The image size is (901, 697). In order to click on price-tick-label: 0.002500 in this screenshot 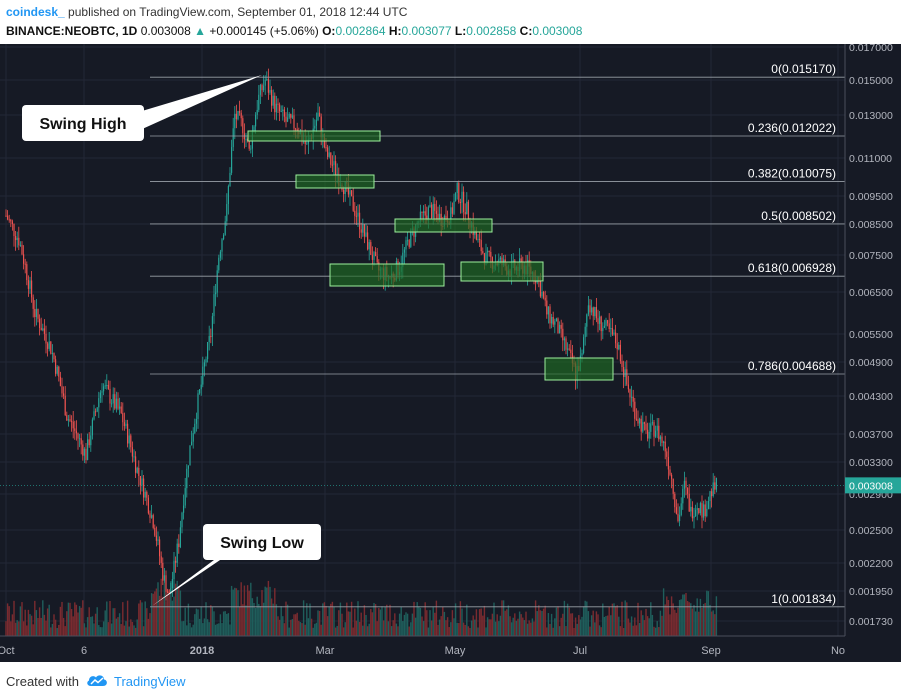, I will do `click(871, 531)`.